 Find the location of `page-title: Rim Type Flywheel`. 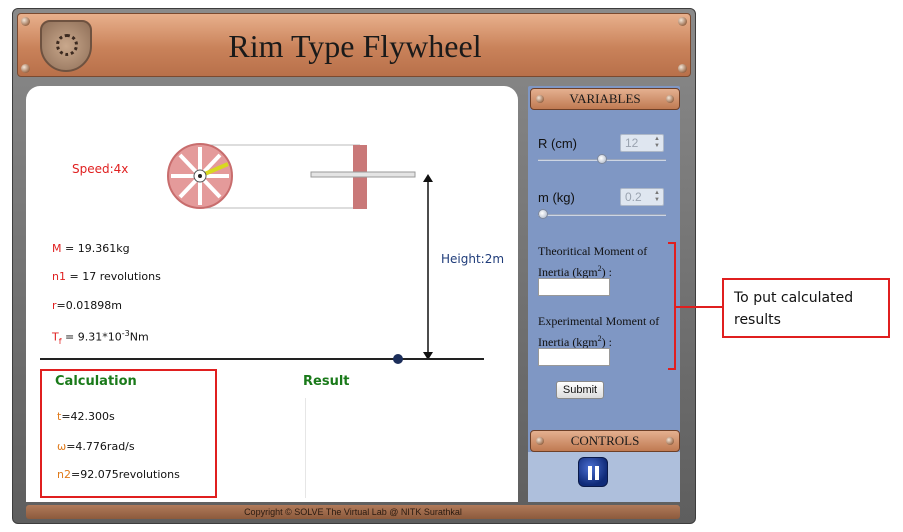

page-title: Rim Type Flywheel is located at coordinates (355, 46).